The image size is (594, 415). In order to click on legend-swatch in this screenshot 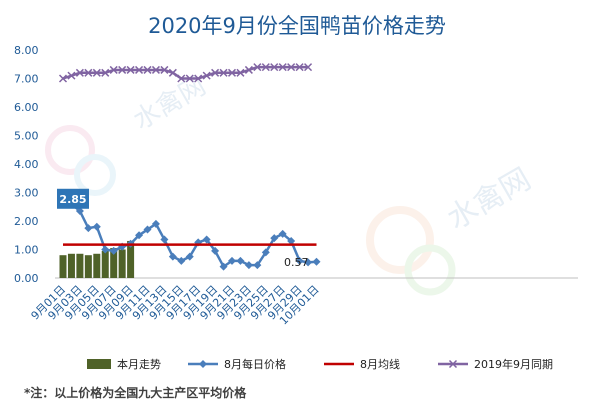, I will do `click(99, 364)`.